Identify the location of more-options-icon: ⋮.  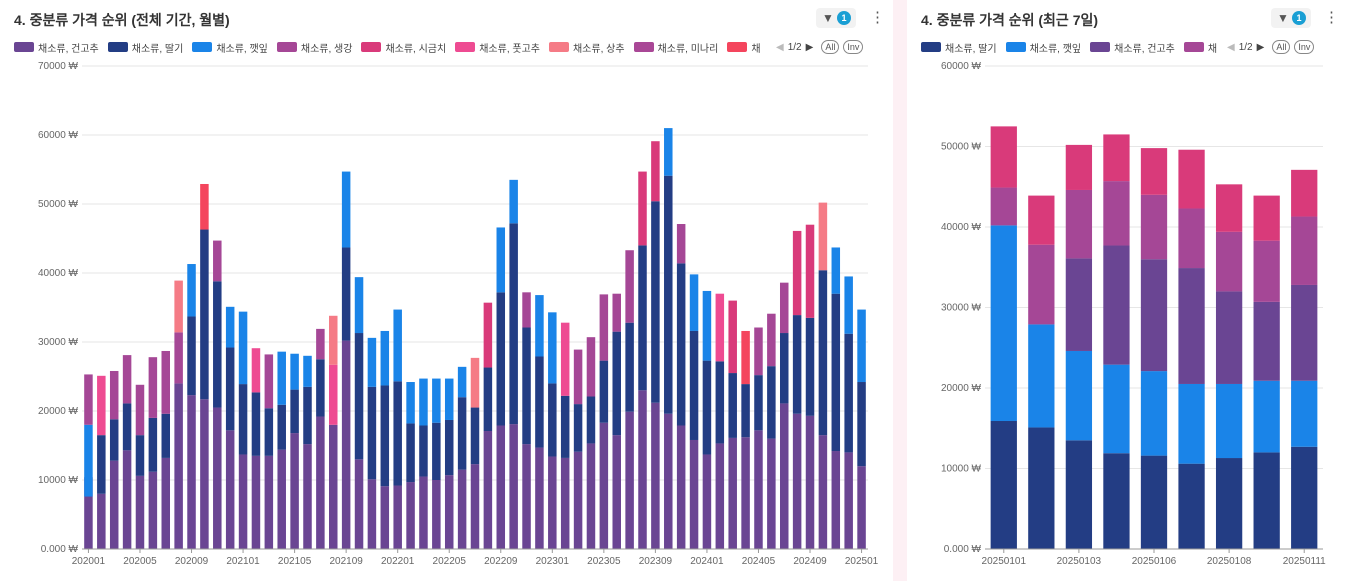
(877, 17).